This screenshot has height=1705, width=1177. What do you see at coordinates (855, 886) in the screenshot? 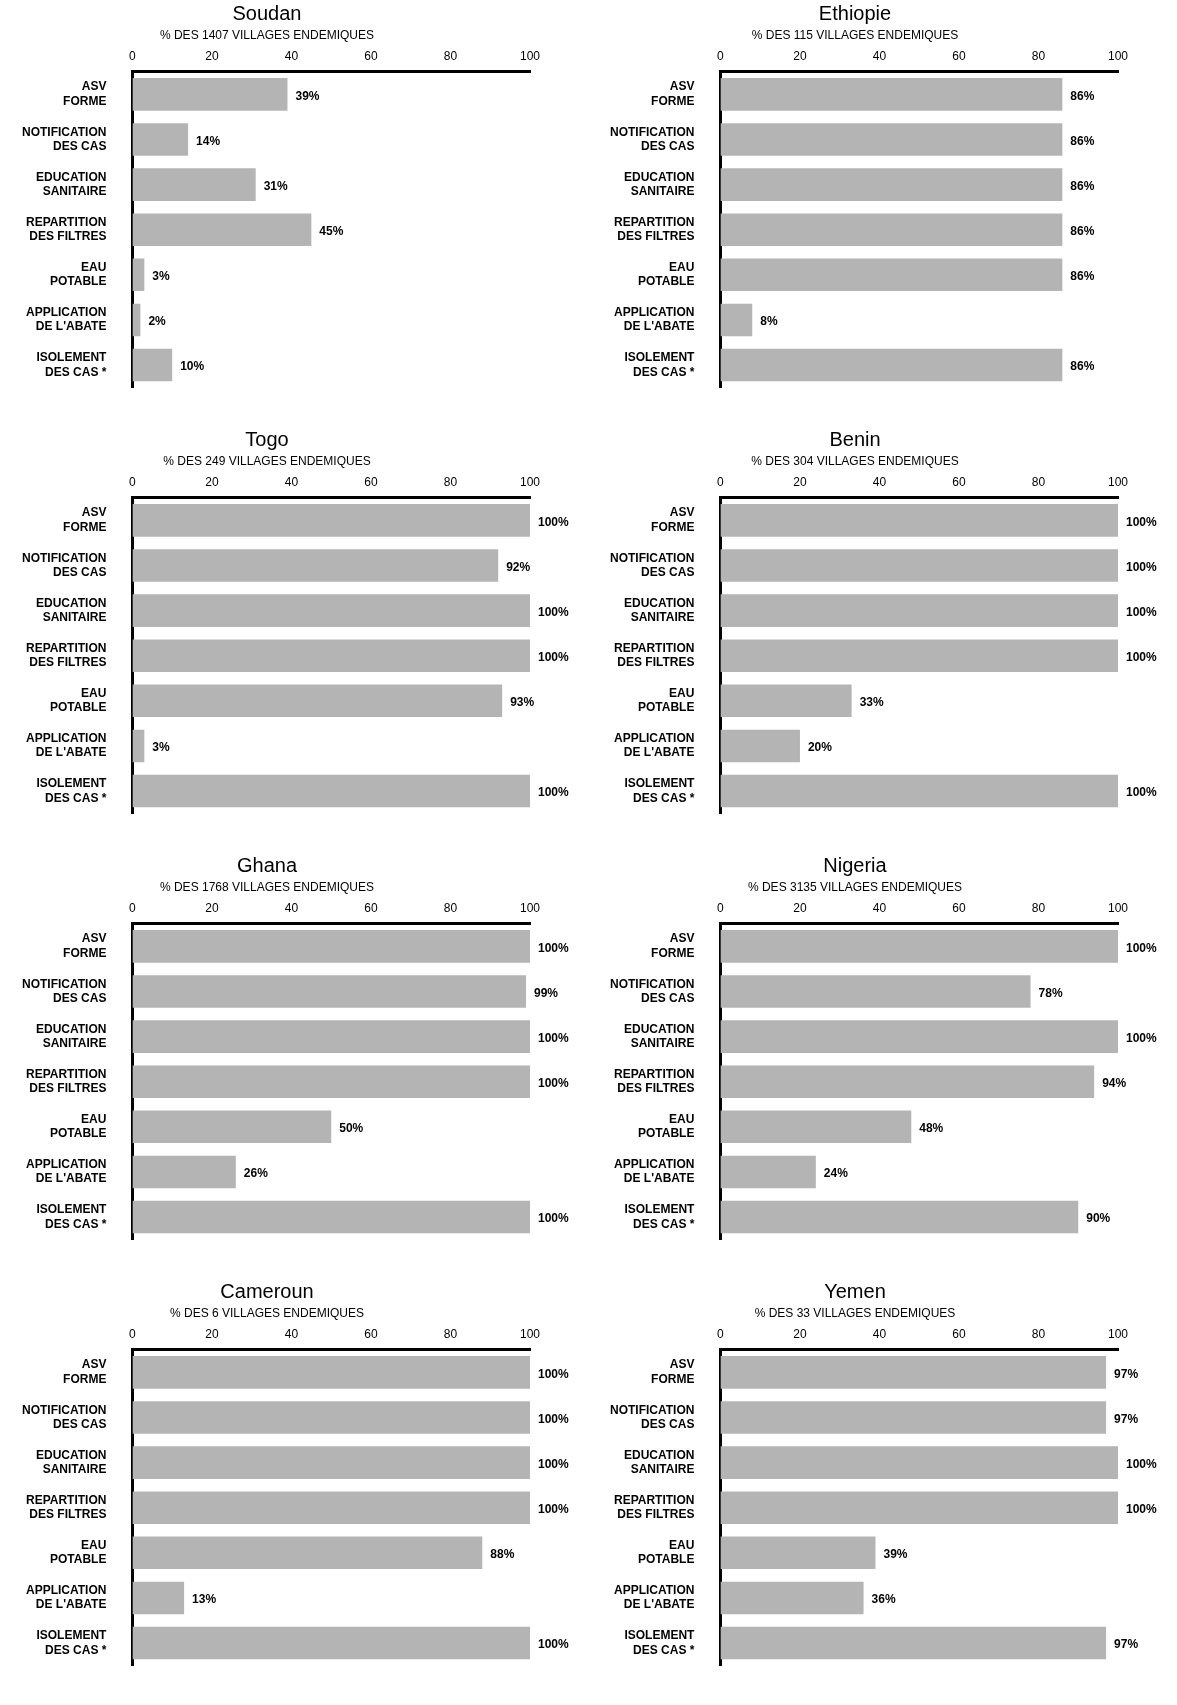
I see `chart-subtitle: % DES 3135 VILLAGES ENDEMIQUES` at bounding box center [855, 886].